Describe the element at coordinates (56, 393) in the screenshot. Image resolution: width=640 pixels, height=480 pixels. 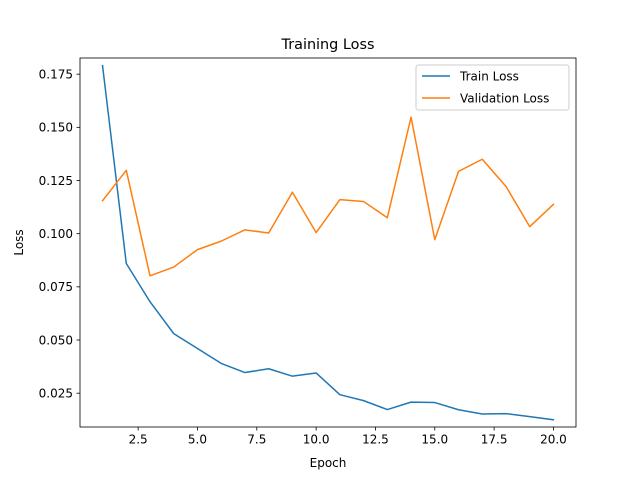
I see `y-tick-label: 0.025` at that location.